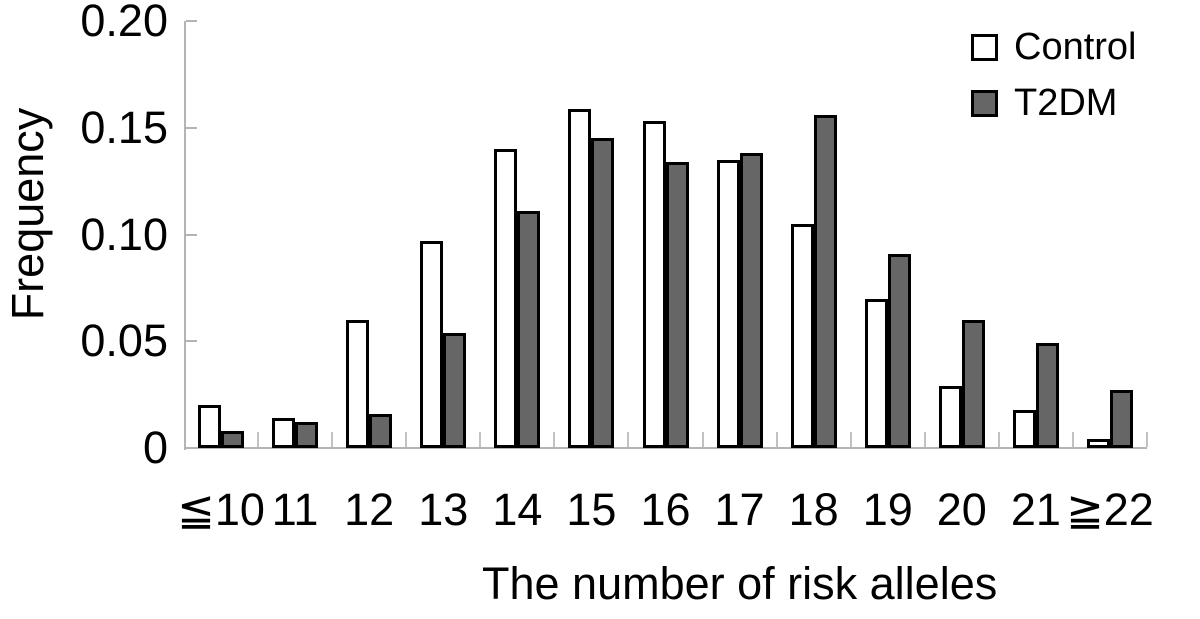  What do you see at coordinates (1110, 509) in the screenshot?
I see `x-tick-label: ≧22` at bounding box center [1110, 509].